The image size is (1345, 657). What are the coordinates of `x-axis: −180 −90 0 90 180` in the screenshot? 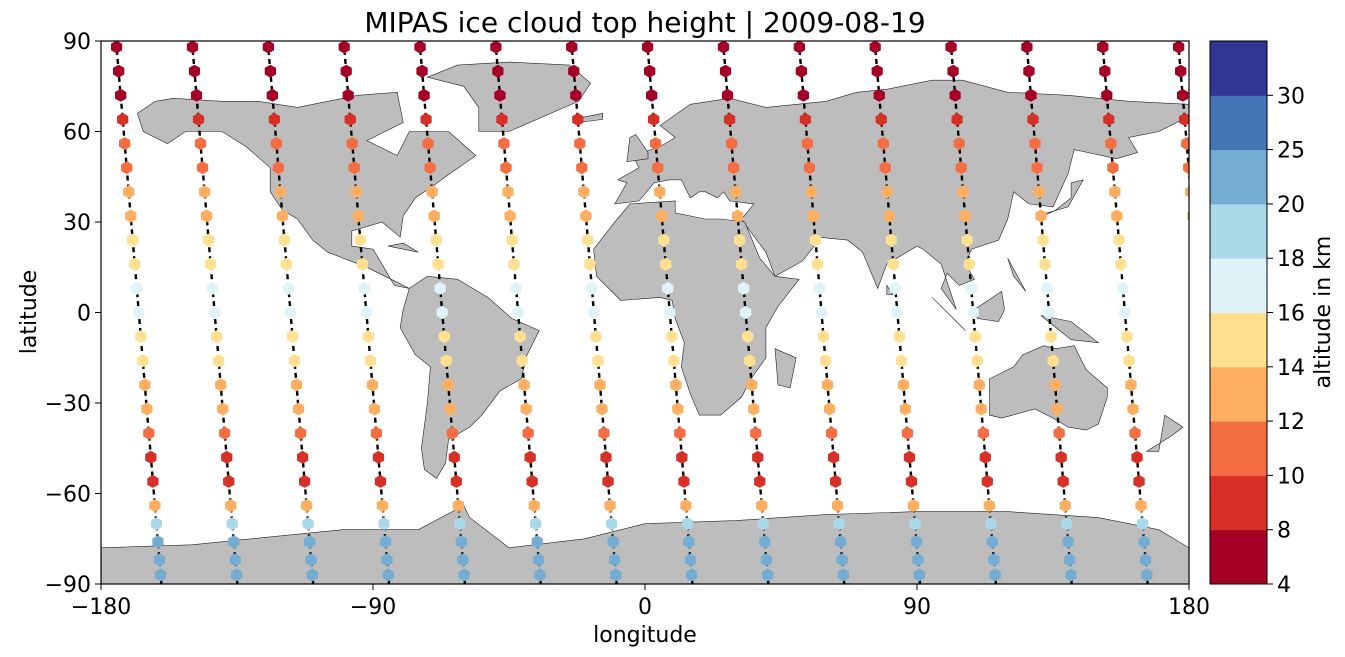 It's located at (640, 602).